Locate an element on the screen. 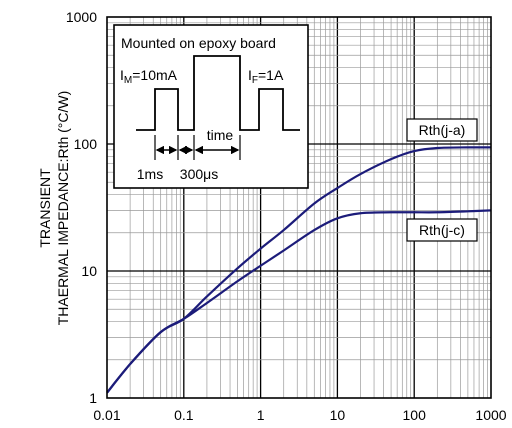  im-label: IM=10mA is located at coordinates (149, 76).